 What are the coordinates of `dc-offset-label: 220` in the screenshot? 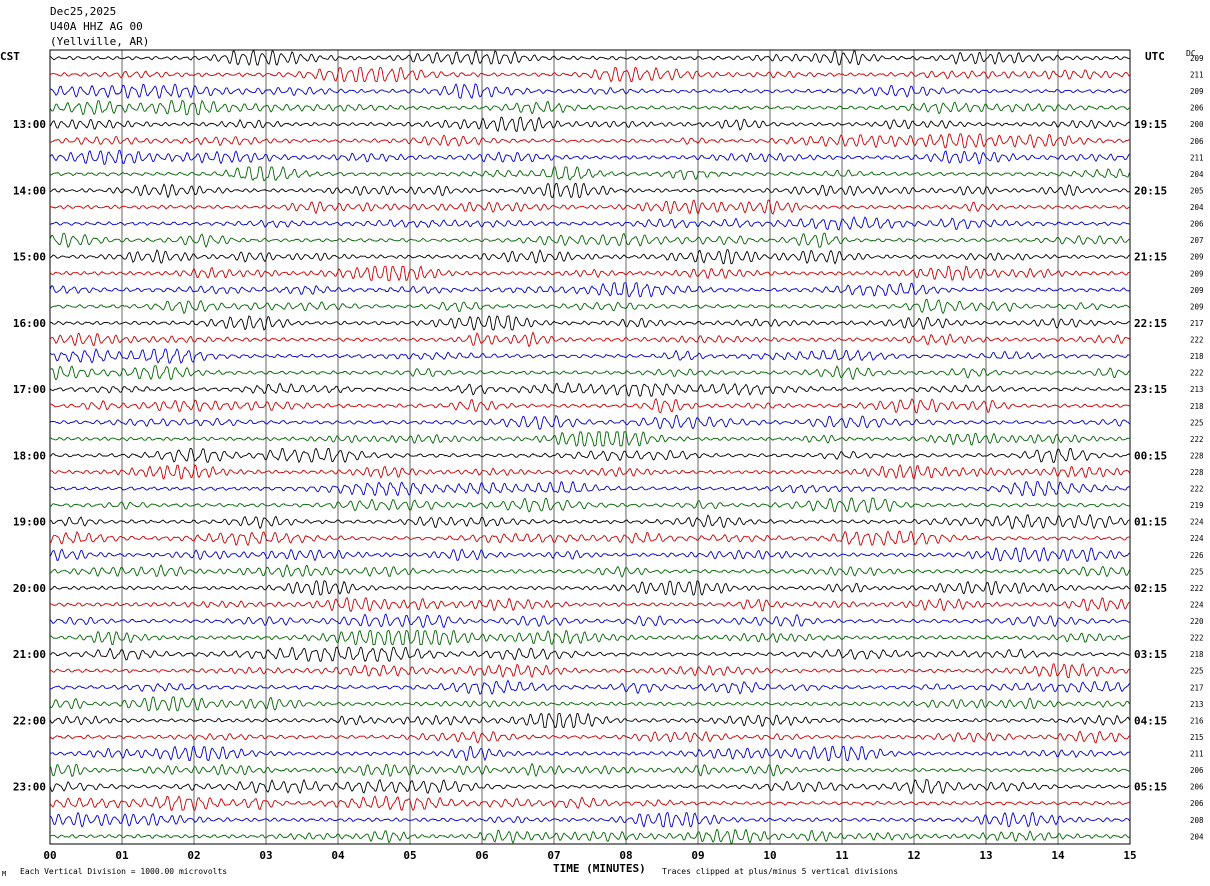 It's located at (1197, 621).